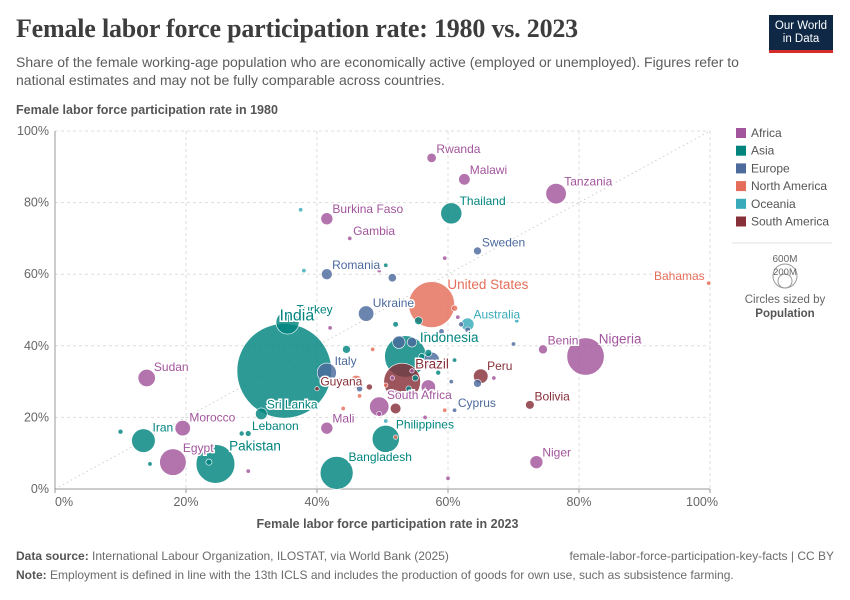 The width and height of the screenshot is (850, 600). I want to click on point-label: Guyana, so click(341, 381).